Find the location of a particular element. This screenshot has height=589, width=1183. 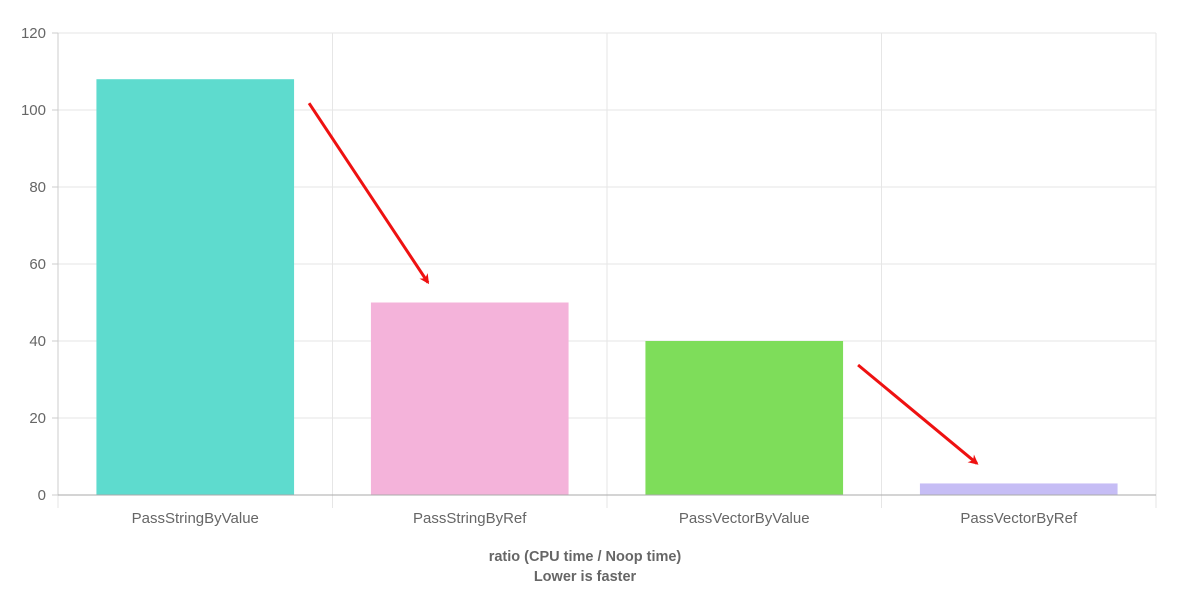

y-tick-label: 100 is located at coordinates (33, 110).